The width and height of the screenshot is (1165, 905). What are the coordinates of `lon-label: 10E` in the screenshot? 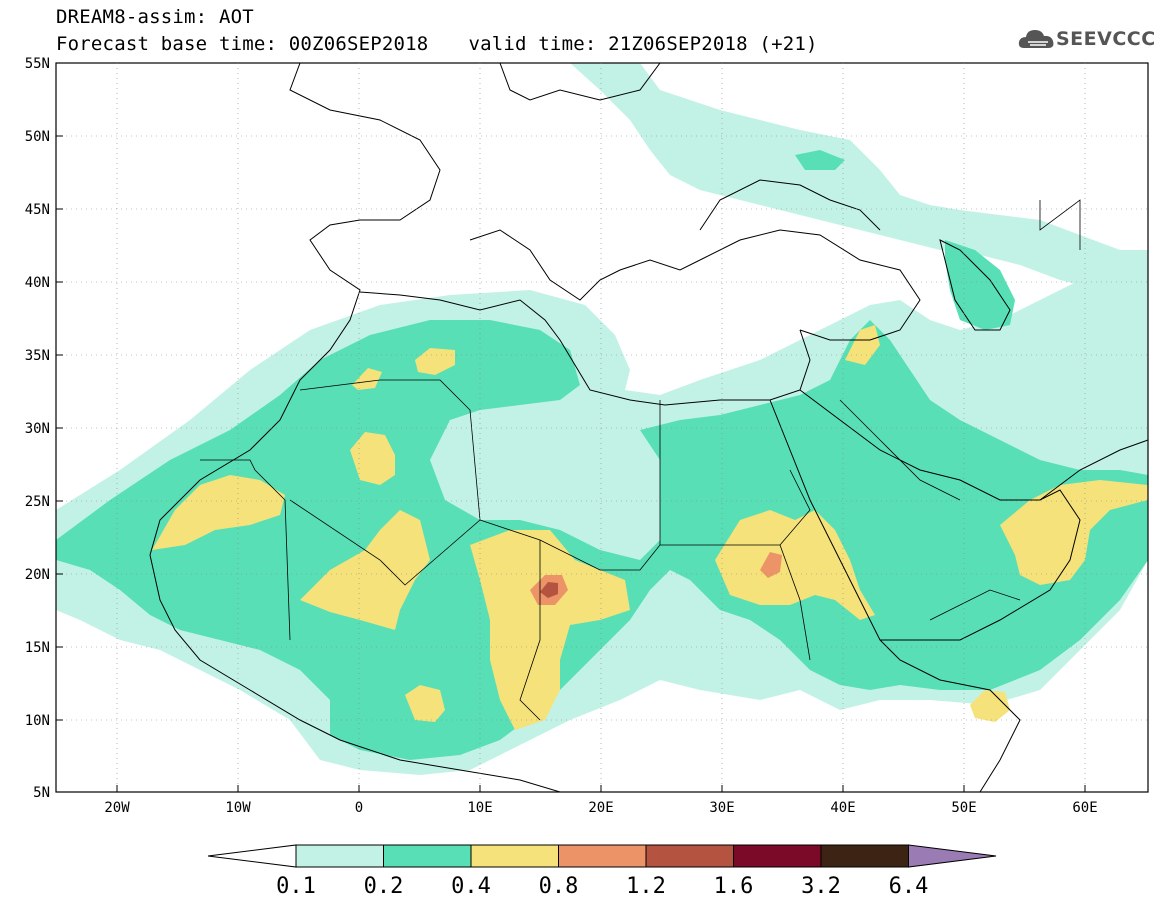 It's located at (479, 808).